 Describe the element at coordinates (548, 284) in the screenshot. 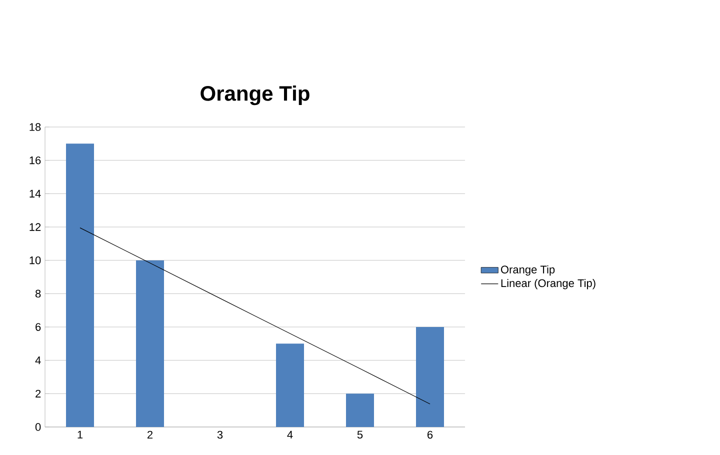

I see `legend-label: Linear (Orange Tip)` at that location.